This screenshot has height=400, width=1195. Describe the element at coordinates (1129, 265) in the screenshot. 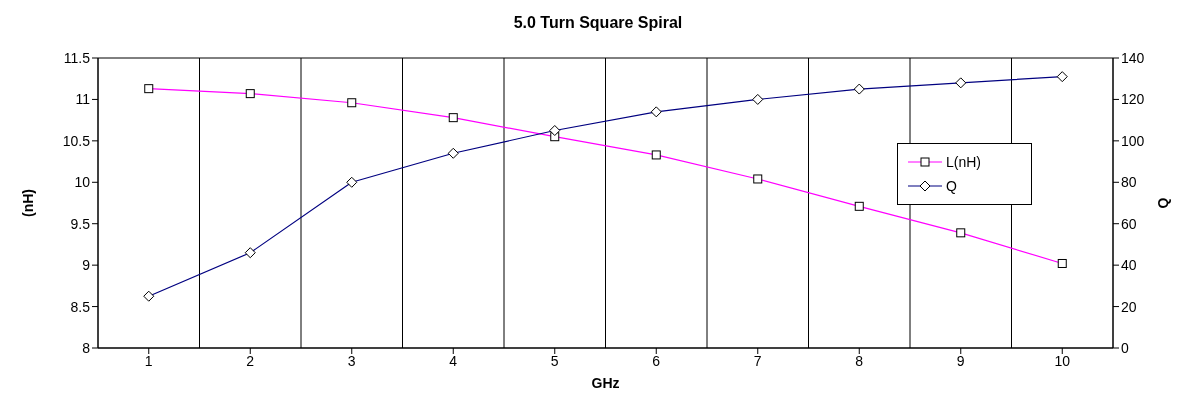

I see `y2-tick-label: 40` at that location.